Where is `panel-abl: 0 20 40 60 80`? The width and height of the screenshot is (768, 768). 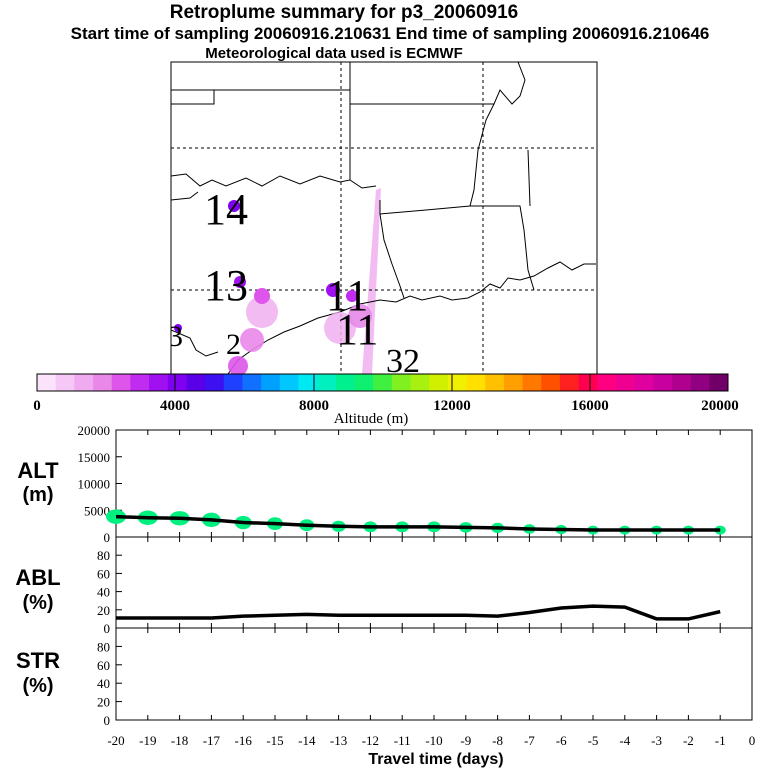 panel-abl: 0 20 40 60 80 is located at coordinates (425, 586).